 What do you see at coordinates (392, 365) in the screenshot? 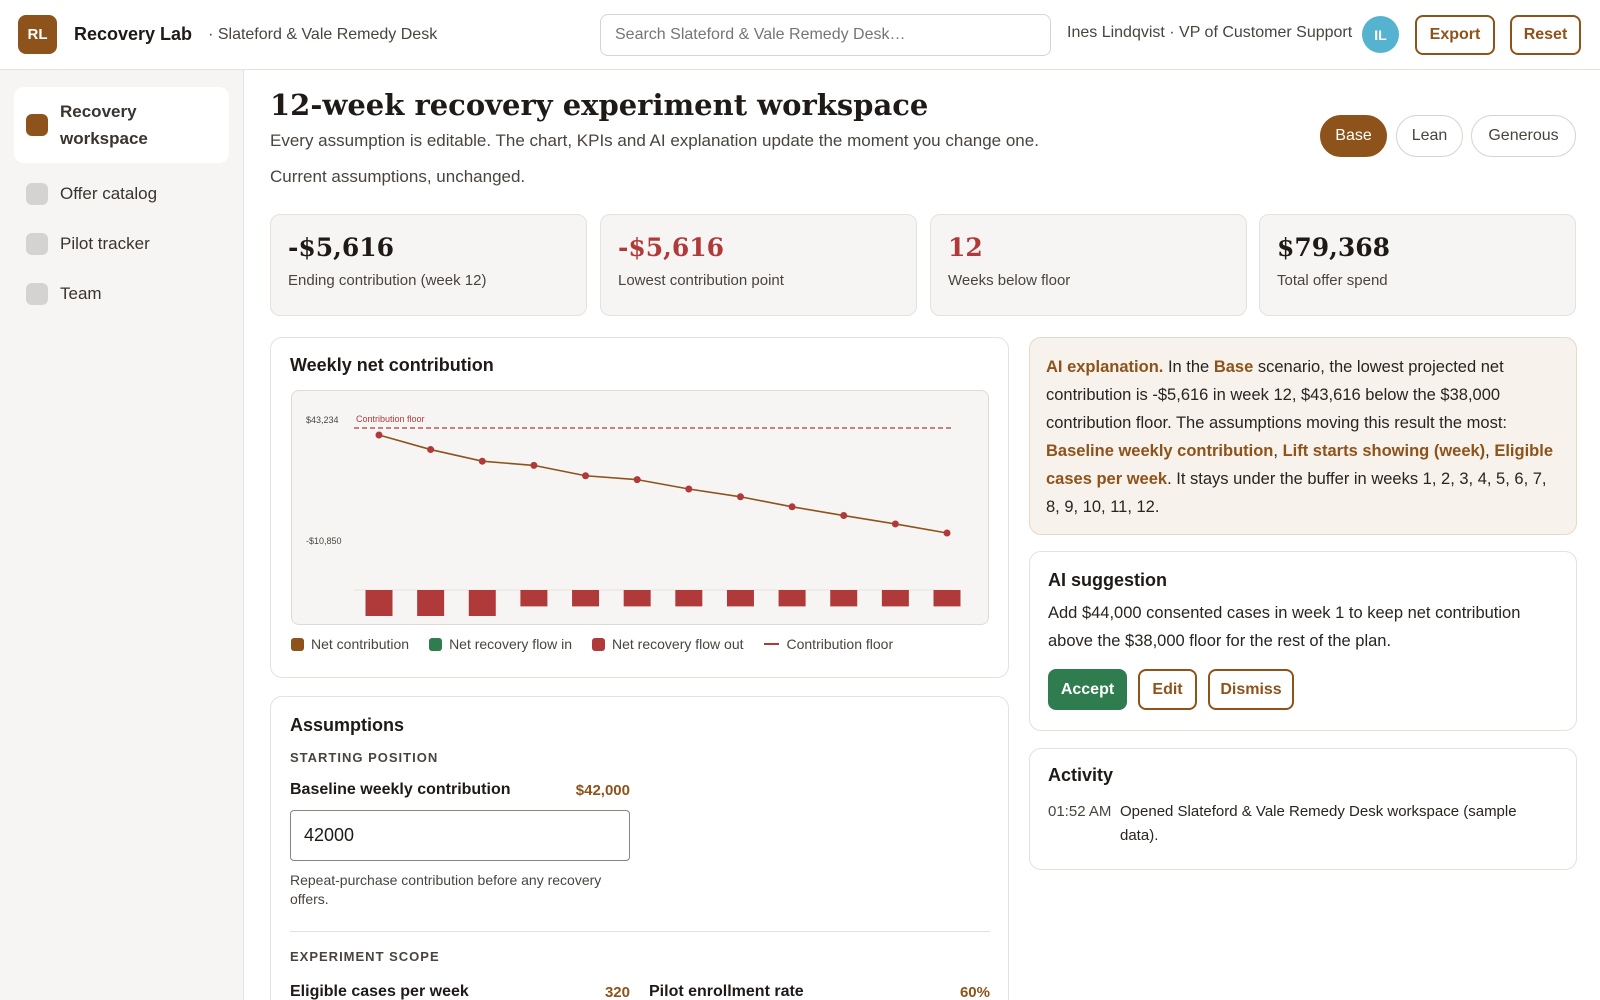
I see `chart-title: Weekly net contribution` at bounding box center [392, 365].